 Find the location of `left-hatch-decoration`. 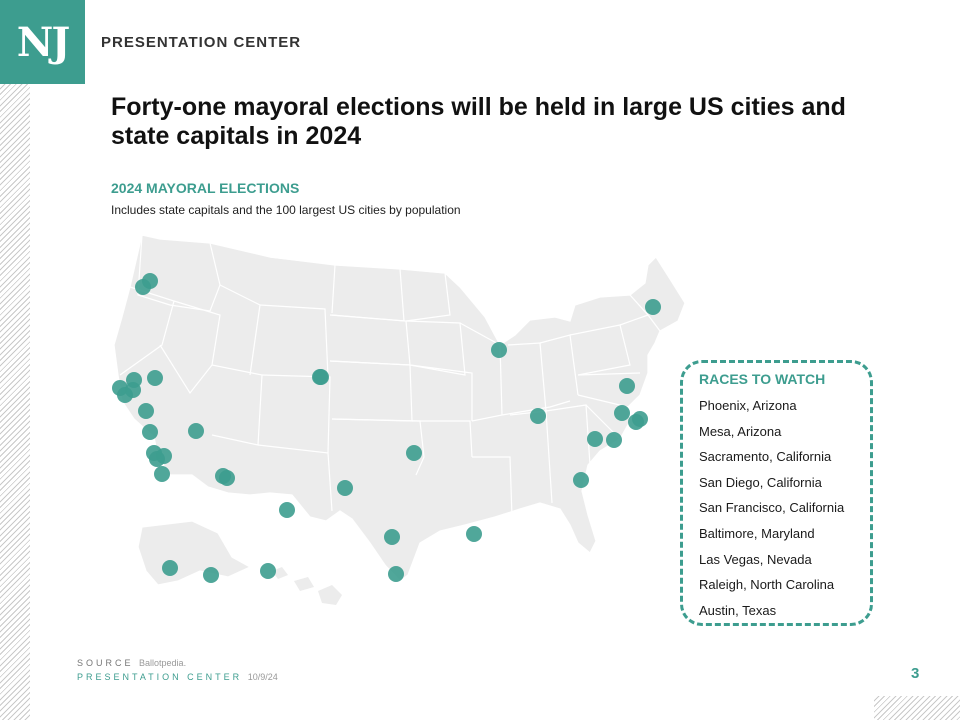

left-hatch-decoration is located at coordinates (15, 402).